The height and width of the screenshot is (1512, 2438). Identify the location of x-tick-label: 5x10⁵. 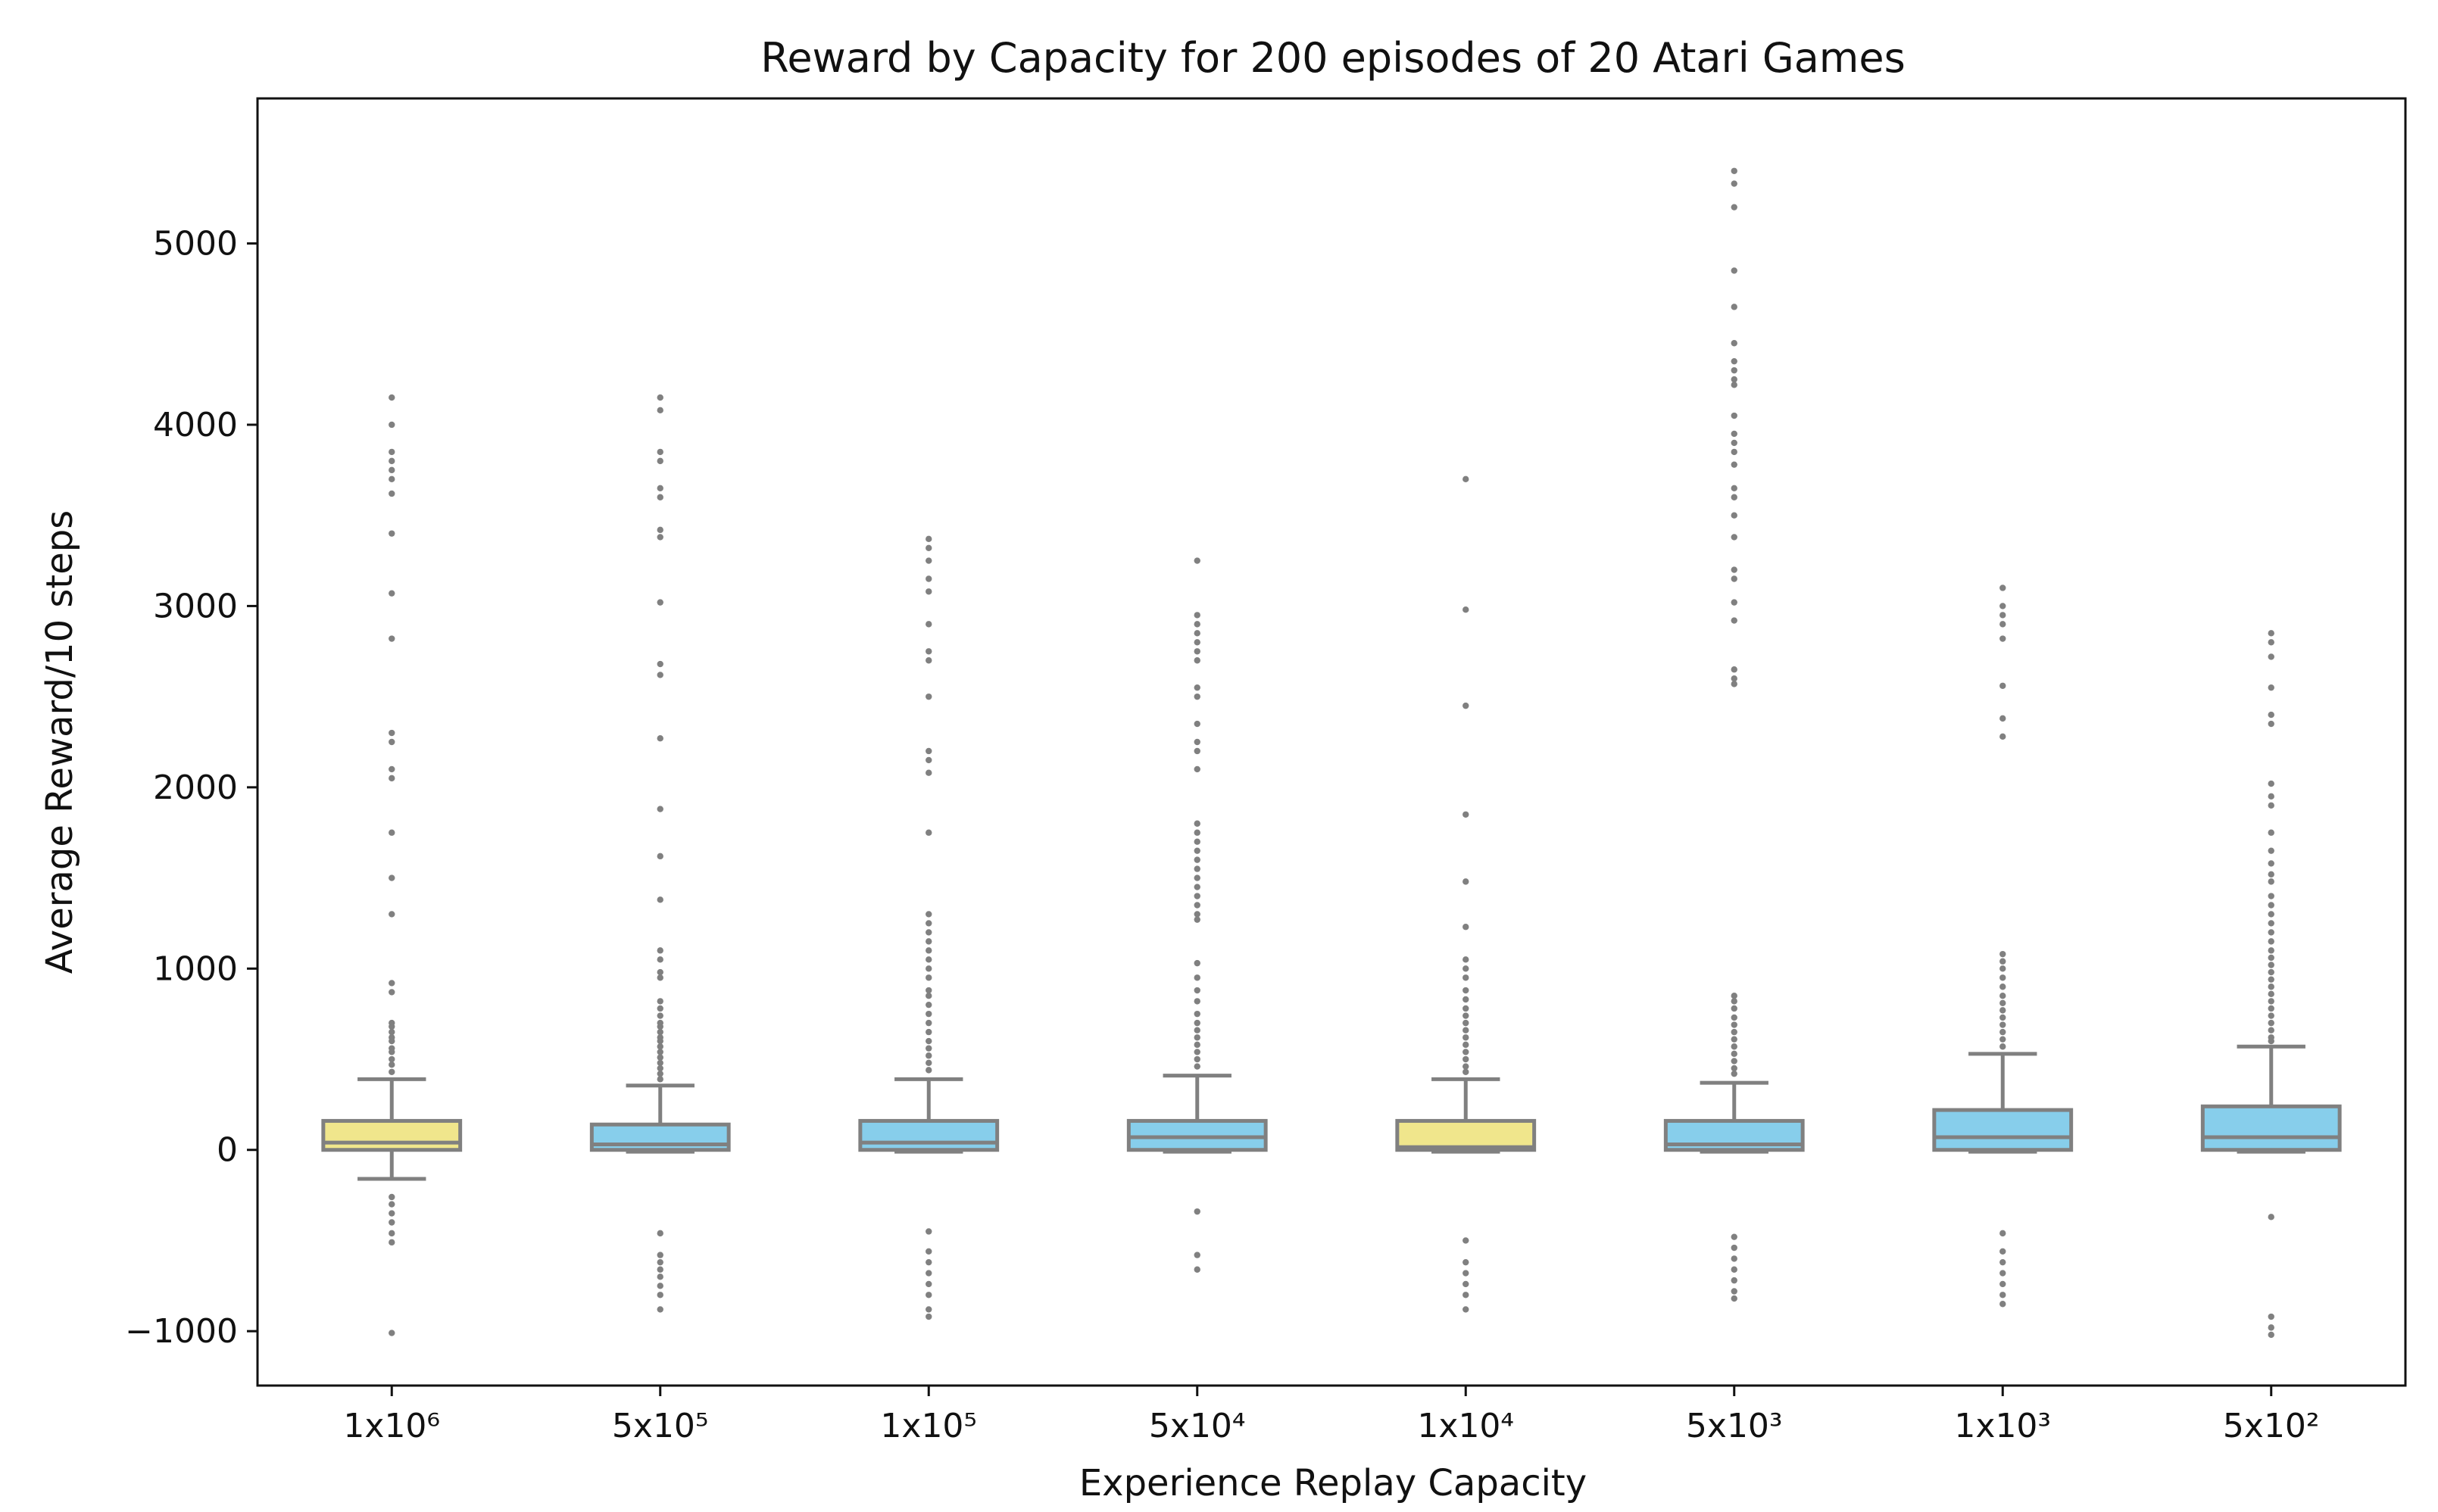
(660, 1426).